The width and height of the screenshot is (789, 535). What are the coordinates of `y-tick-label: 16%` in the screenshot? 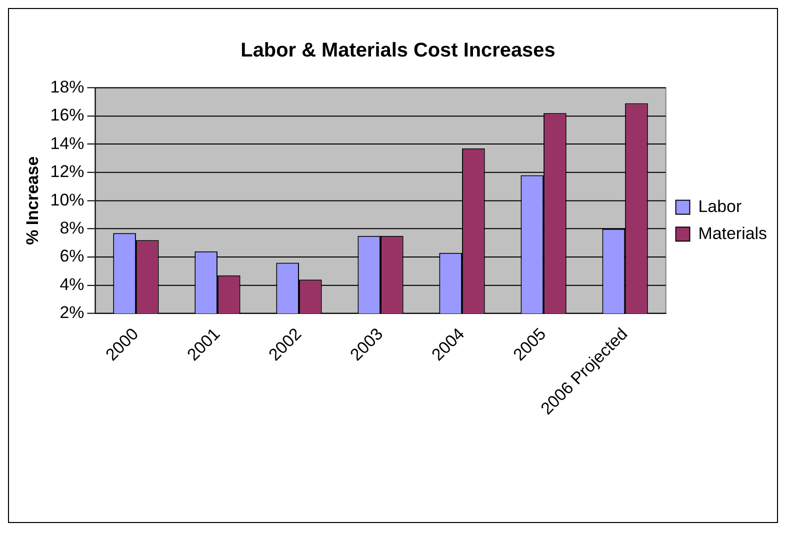 It's located at (67, 115).